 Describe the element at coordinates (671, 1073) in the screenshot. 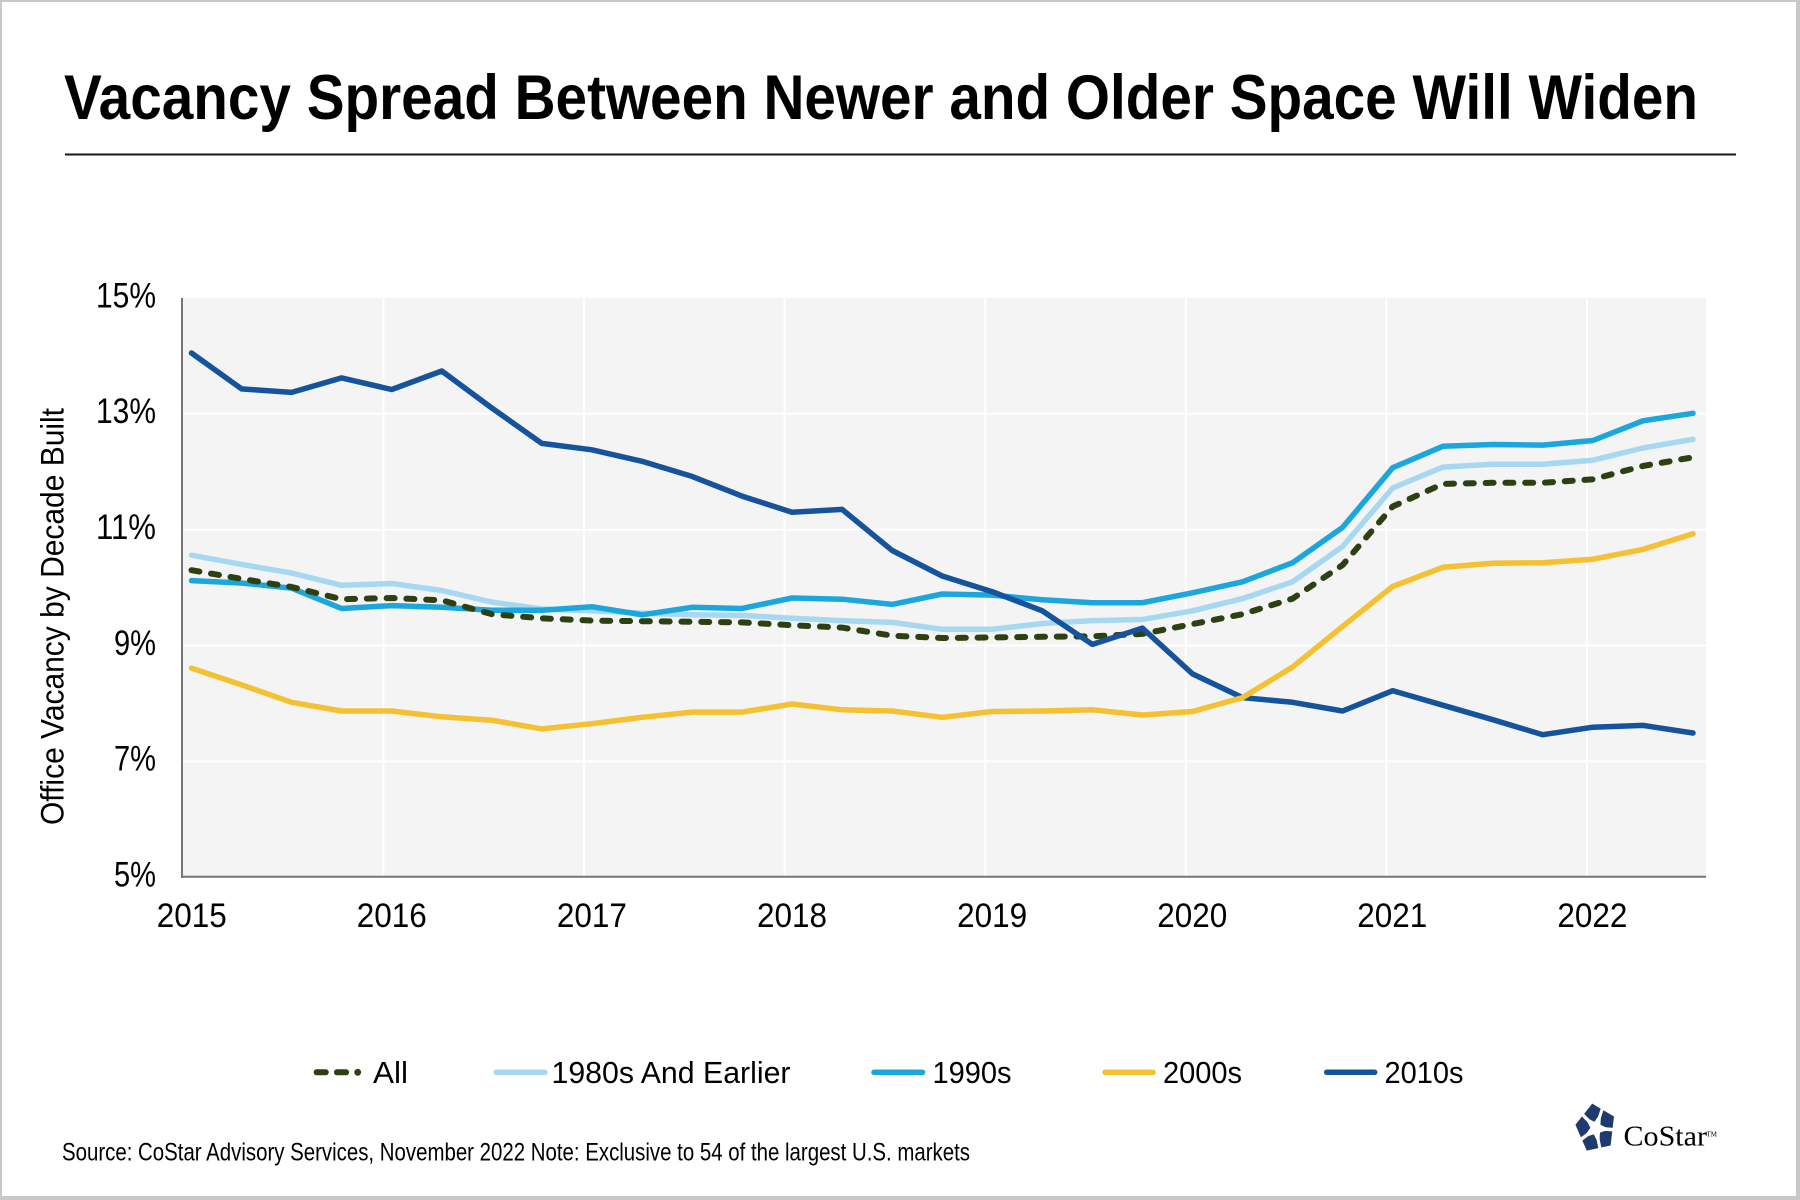

I see `svg-text: 1980s And Earlier` at that location.